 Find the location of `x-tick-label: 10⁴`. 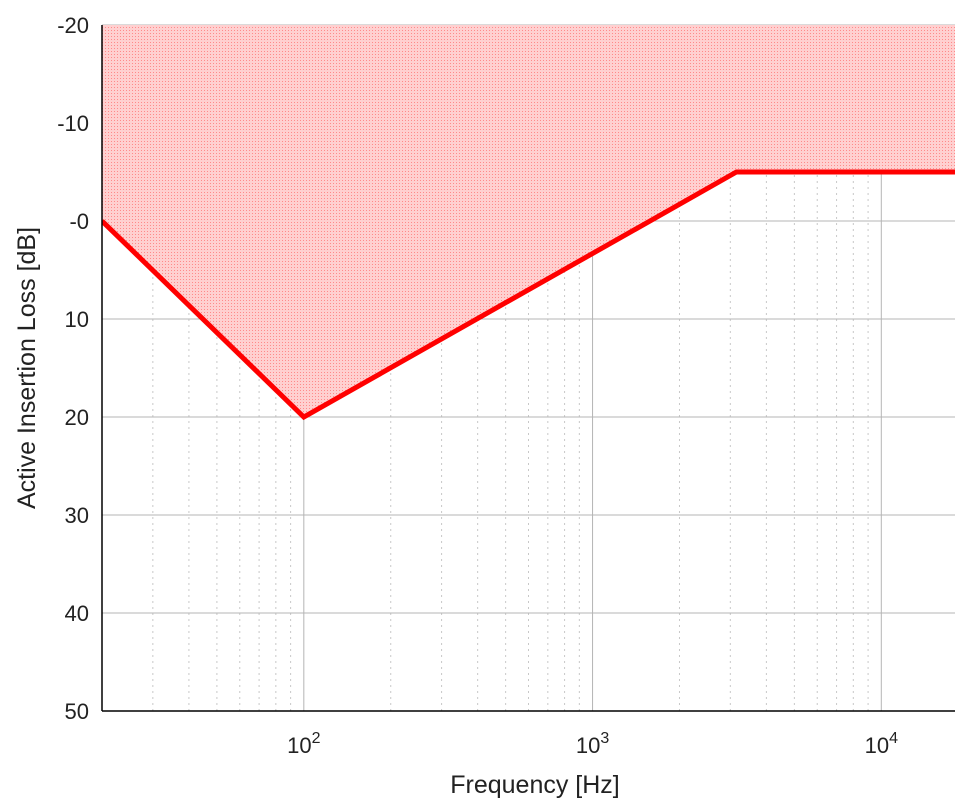

x-tick-label: 10⁴ is located at coordinates (881, 744).